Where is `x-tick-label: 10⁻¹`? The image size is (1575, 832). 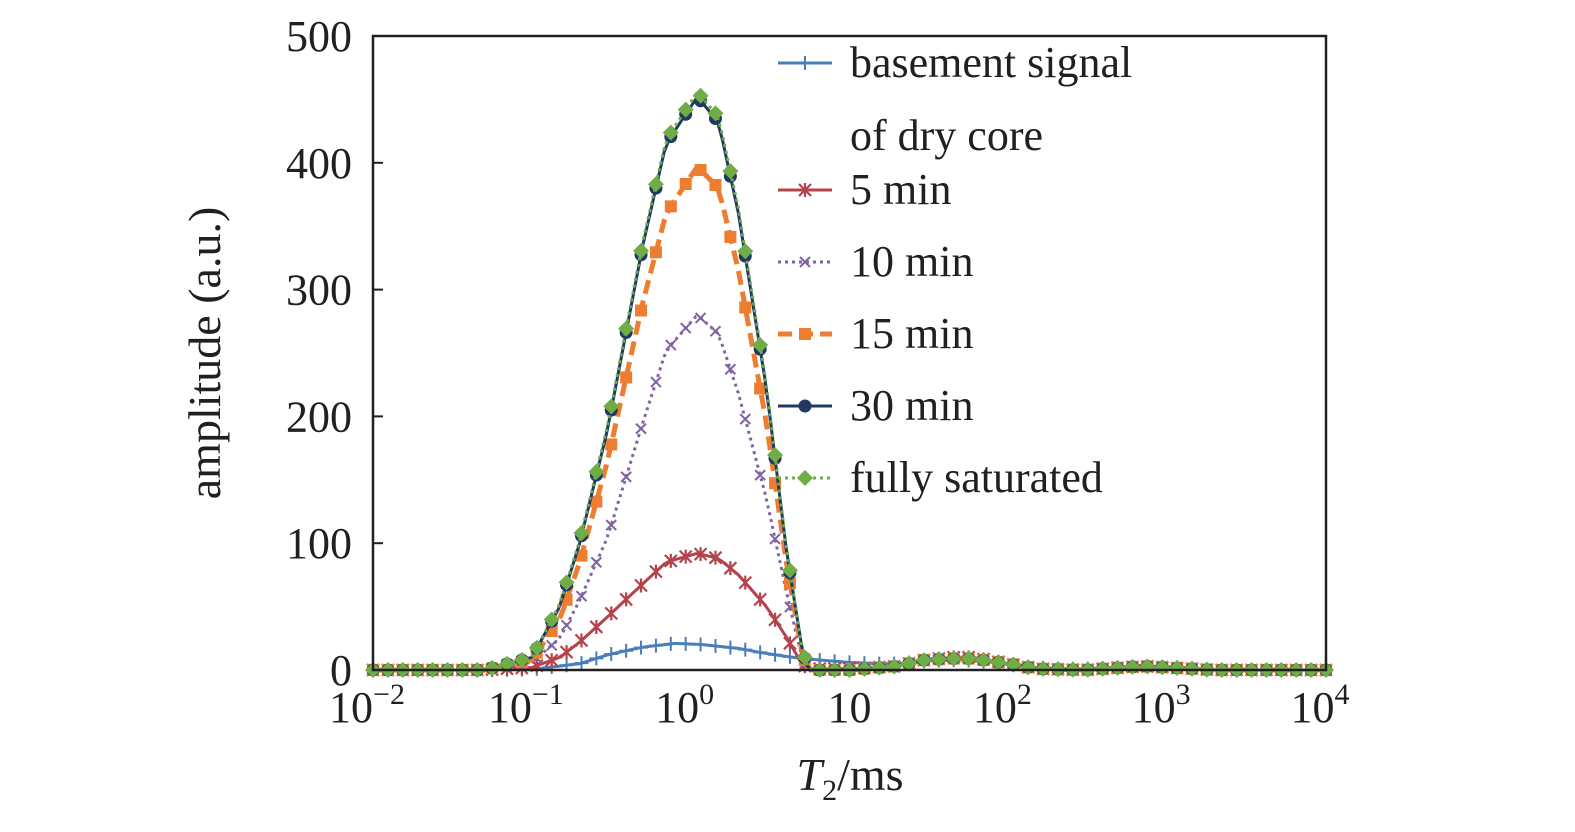 x-tick-label: 10⁻¹ is located at coordinates (526, 705).